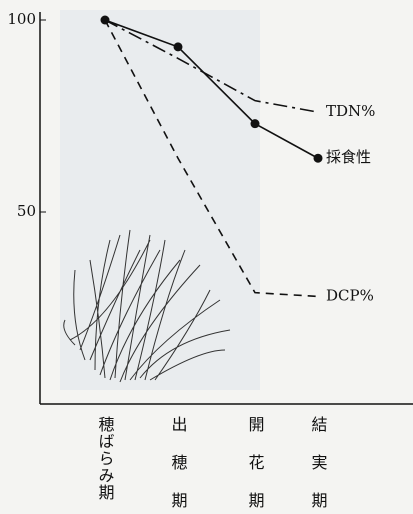 The image size is (413, 514). I want to click on grass-illustration, so click(147, 306).